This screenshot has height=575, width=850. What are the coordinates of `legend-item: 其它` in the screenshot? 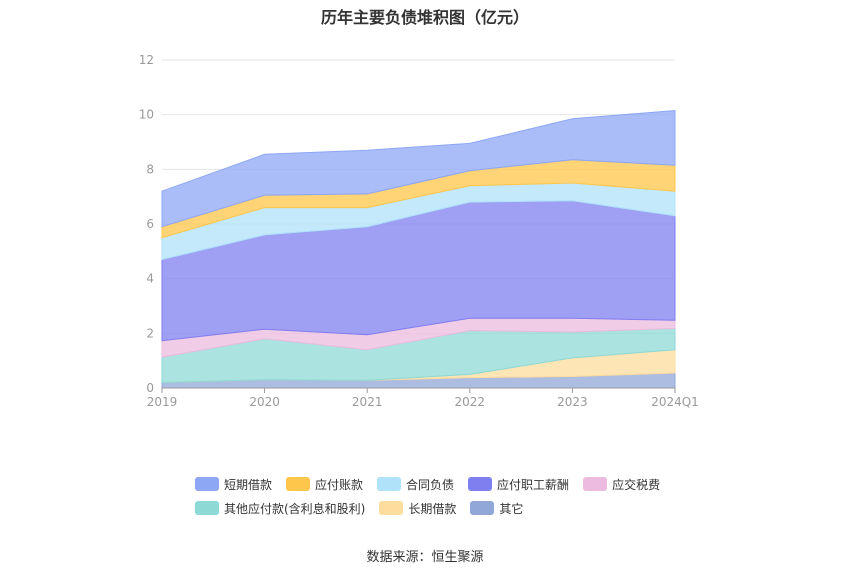 It's located at (496, 508).